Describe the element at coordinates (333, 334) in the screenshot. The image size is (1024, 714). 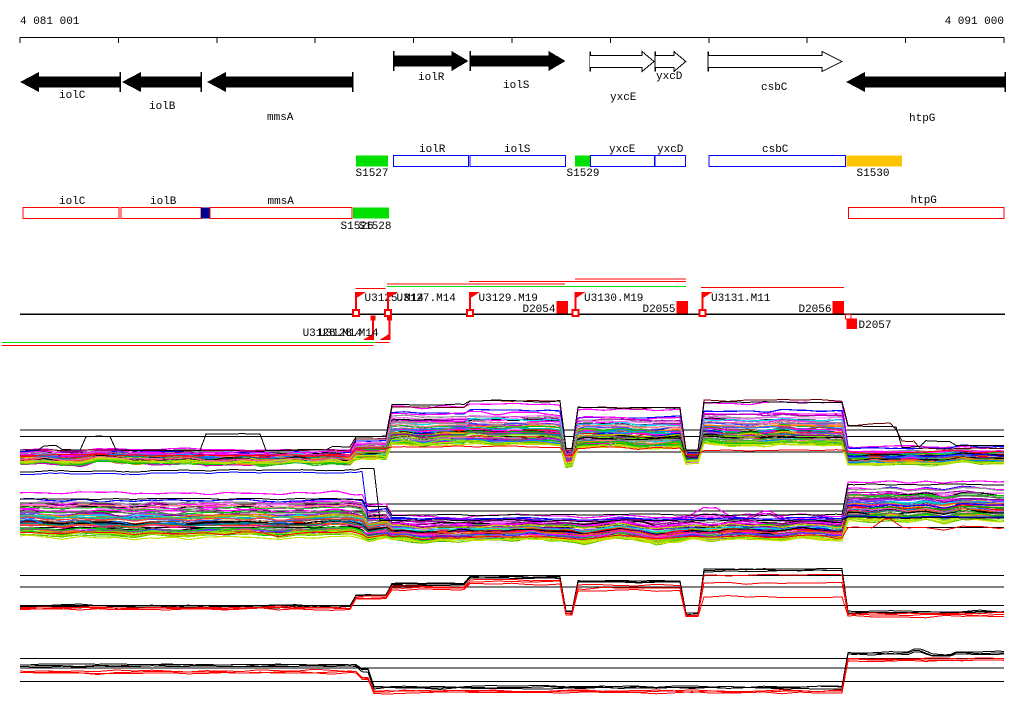
I see `svg-text: U3126.M14` at that location.